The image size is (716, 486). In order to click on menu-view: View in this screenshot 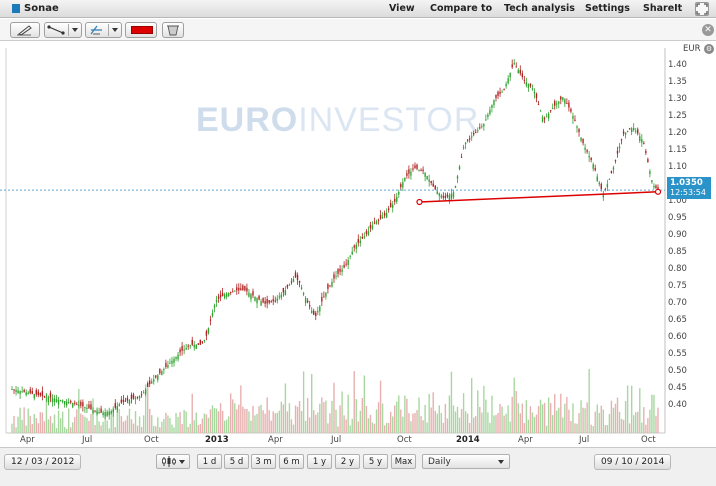, I will do `click(402, 8)`.